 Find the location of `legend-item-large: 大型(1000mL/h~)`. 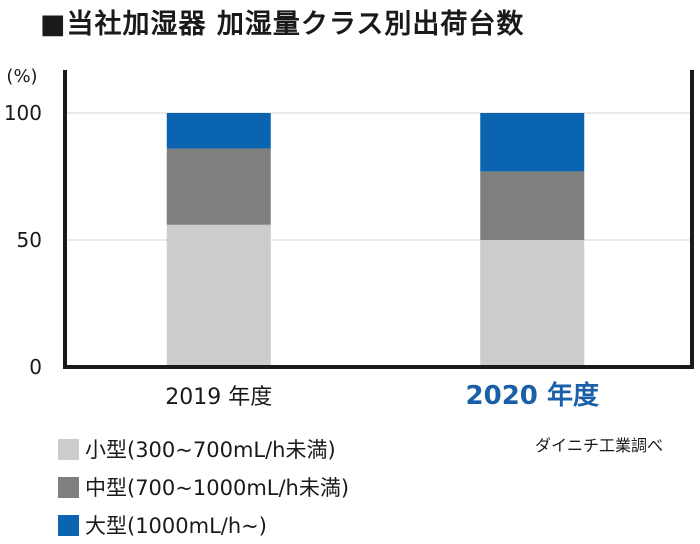

legend-item-large: 大型(1000mL/h~) is located at coordinates (203, 525).